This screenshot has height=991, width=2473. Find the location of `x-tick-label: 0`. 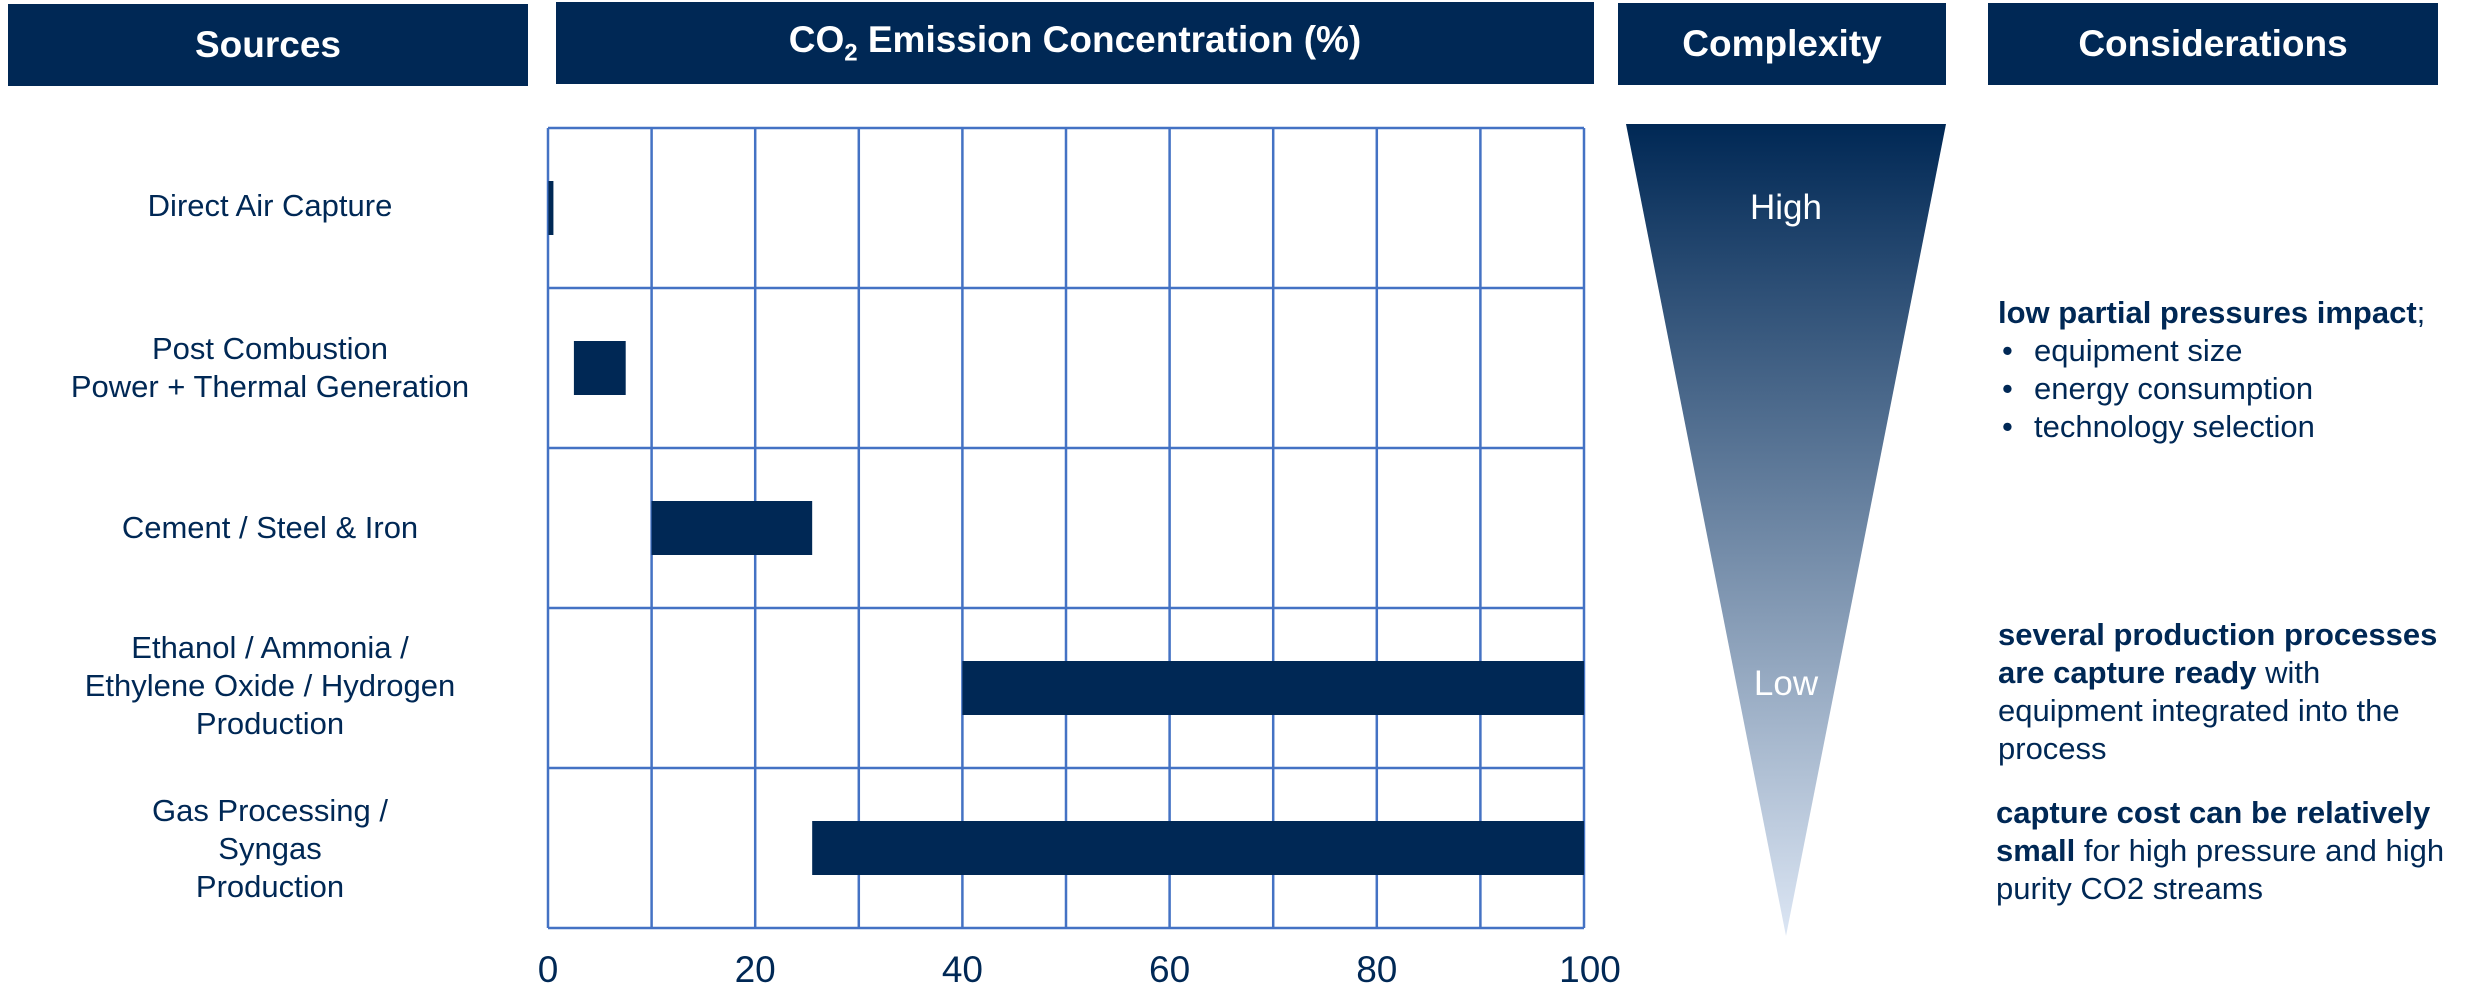

x-tick-label: 0 is located at coordinates (548, 969).